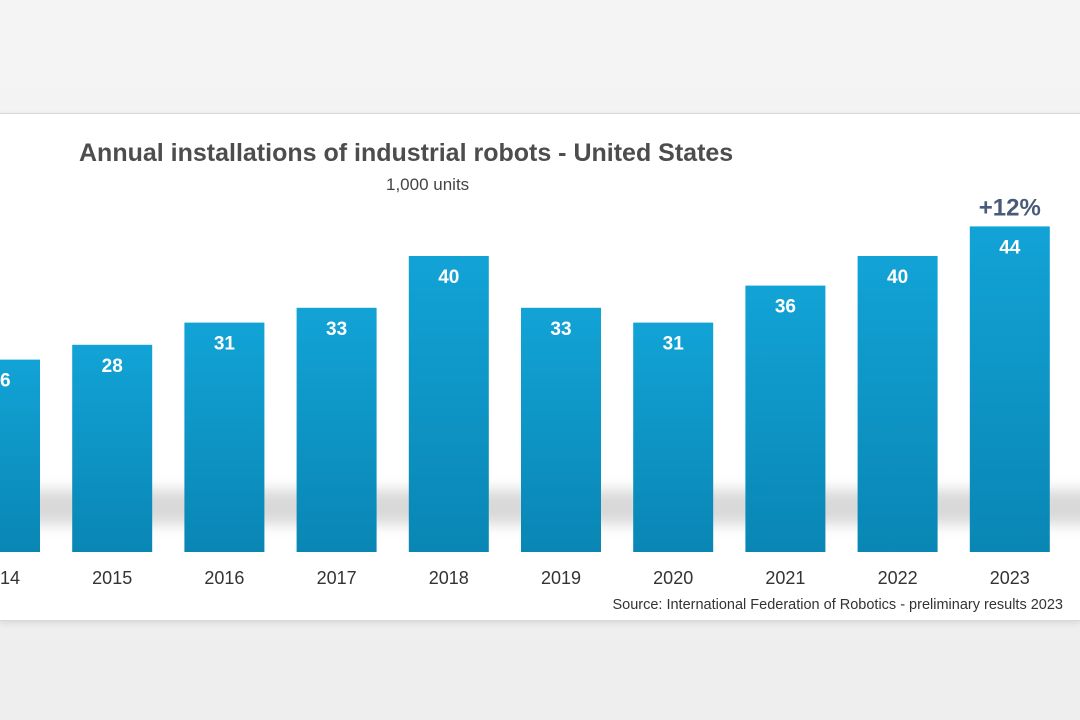 The height and width of the screenshot is (720, 1080). What do you see at coordinates (1010, 207) in the screenshot?
I see `growth-annotation: +12%` at bounding box center [1010, 207].